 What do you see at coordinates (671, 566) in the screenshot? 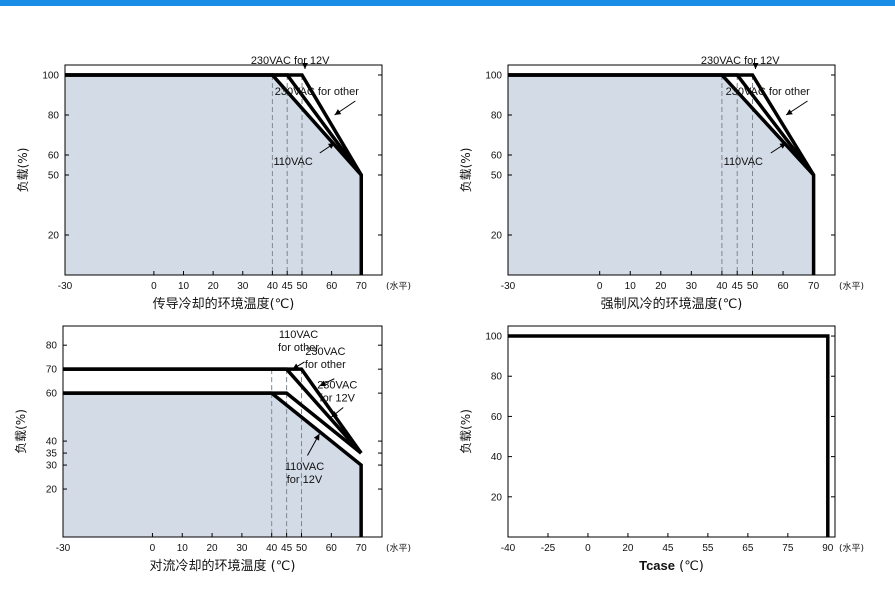
I see `x-axis-label: Tcase (℃)` at bounding box center [671, 566].